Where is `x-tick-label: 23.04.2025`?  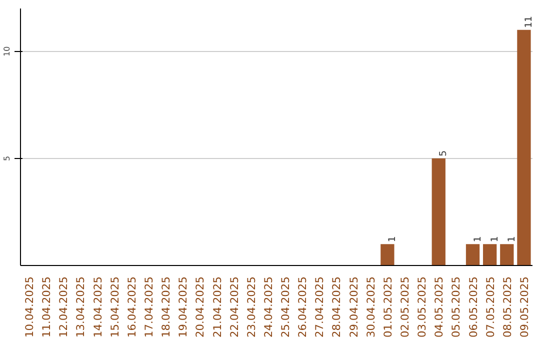 x-tick-label: 23.04.2025 is located at coordinates (251, 307).